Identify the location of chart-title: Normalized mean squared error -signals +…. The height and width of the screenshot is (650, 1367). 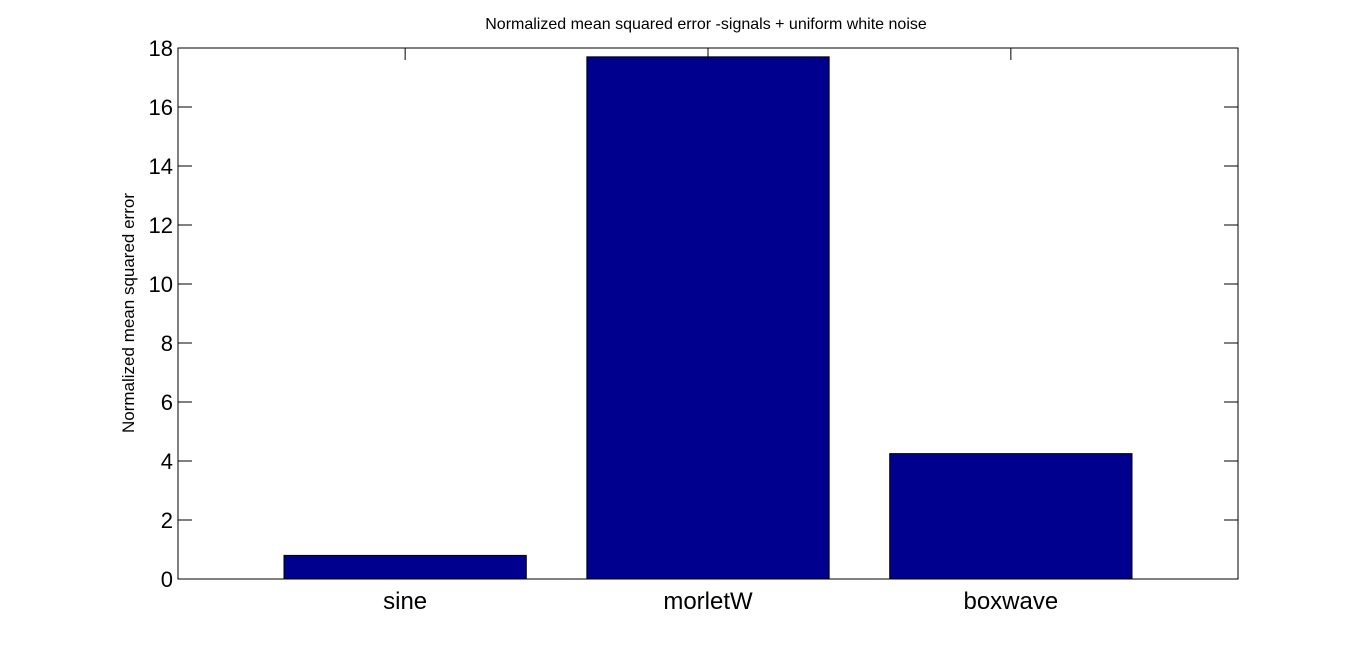
(706, 24).